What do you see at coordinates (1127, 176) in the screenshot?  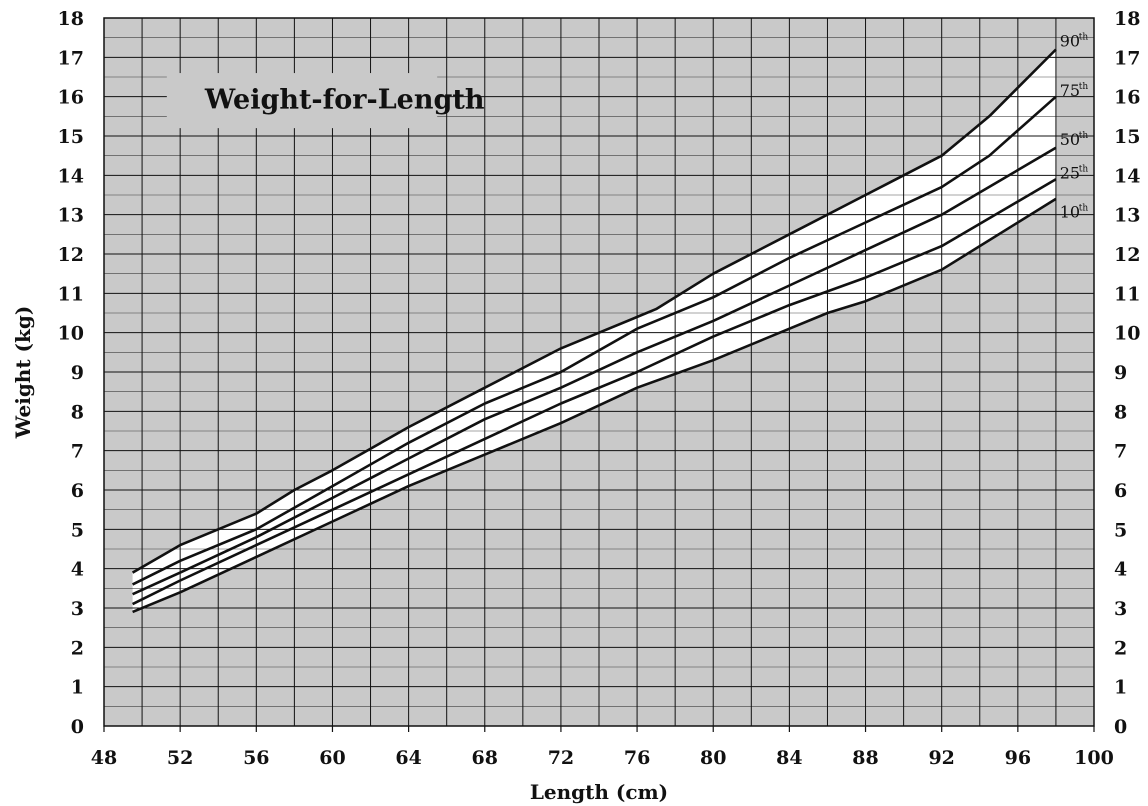 I see `y-tick-label-right: 14` at bounding box center [1127, 176].